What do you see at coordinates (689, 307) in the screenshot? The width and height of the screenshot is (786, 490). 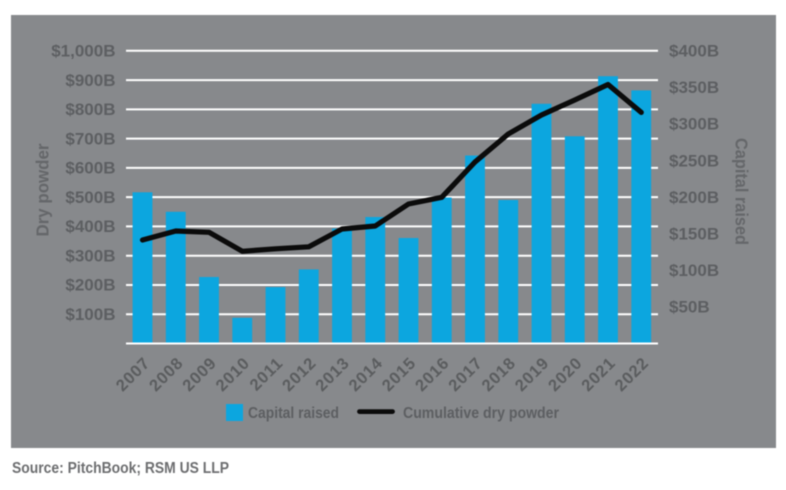 I see `svg-text: $50B` at bounding box center [689, 307].